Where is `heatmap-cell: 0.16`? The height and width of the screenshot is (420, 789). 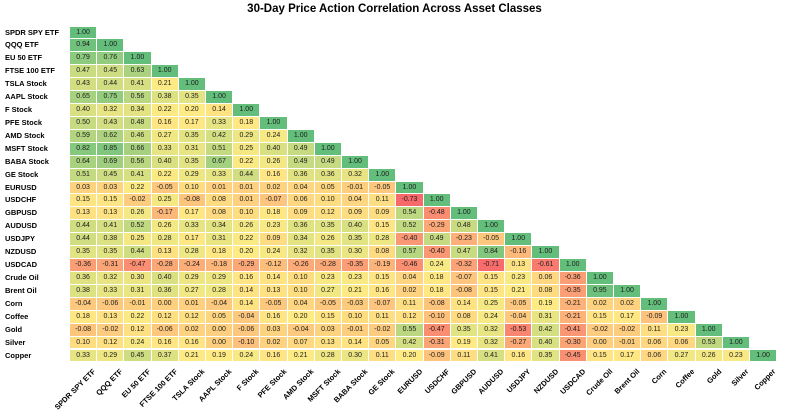 heatmap-cell: 0.16 is located at coordinates (164, 122).